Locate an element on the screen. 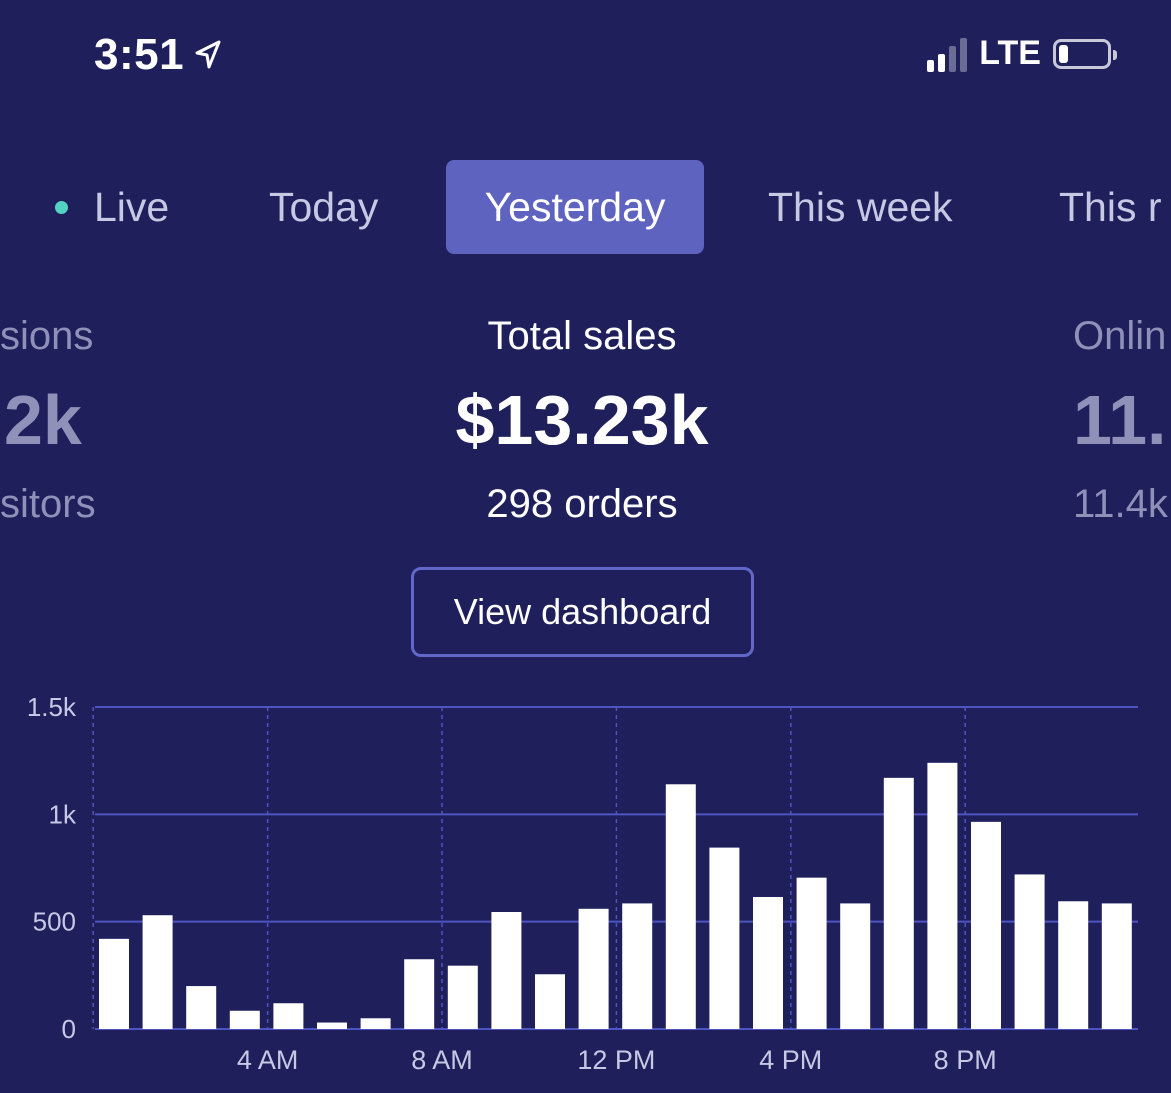 The height and width of the screenshot is (1093, 1171). total-orders: 298 orders is located at coordinates (582, 504).